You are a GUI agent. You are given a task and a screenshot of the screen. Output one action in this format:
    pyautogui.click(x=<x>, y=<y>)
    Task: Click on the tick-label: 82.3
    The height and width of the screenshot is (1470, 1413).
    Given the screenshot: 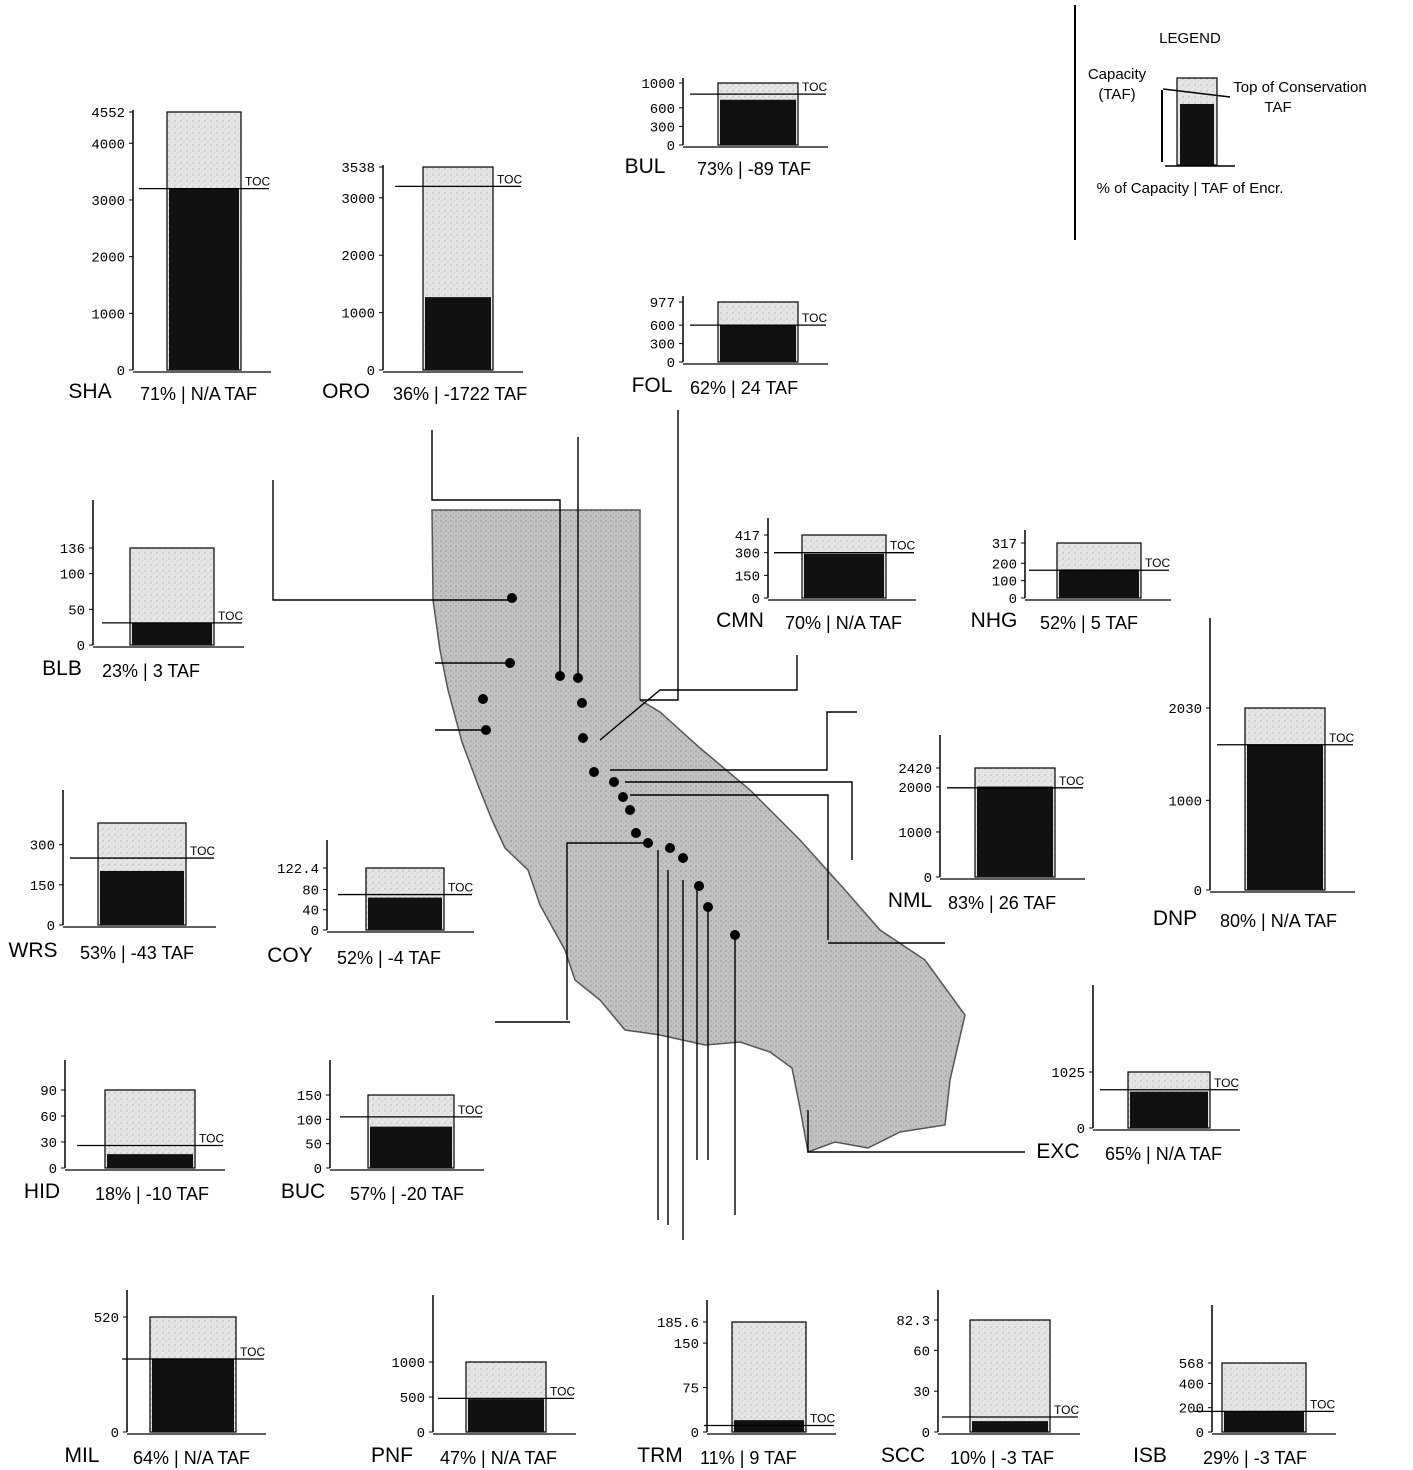 What is the action you would take?
    pyautogui.click(x=913, y=1322)
    